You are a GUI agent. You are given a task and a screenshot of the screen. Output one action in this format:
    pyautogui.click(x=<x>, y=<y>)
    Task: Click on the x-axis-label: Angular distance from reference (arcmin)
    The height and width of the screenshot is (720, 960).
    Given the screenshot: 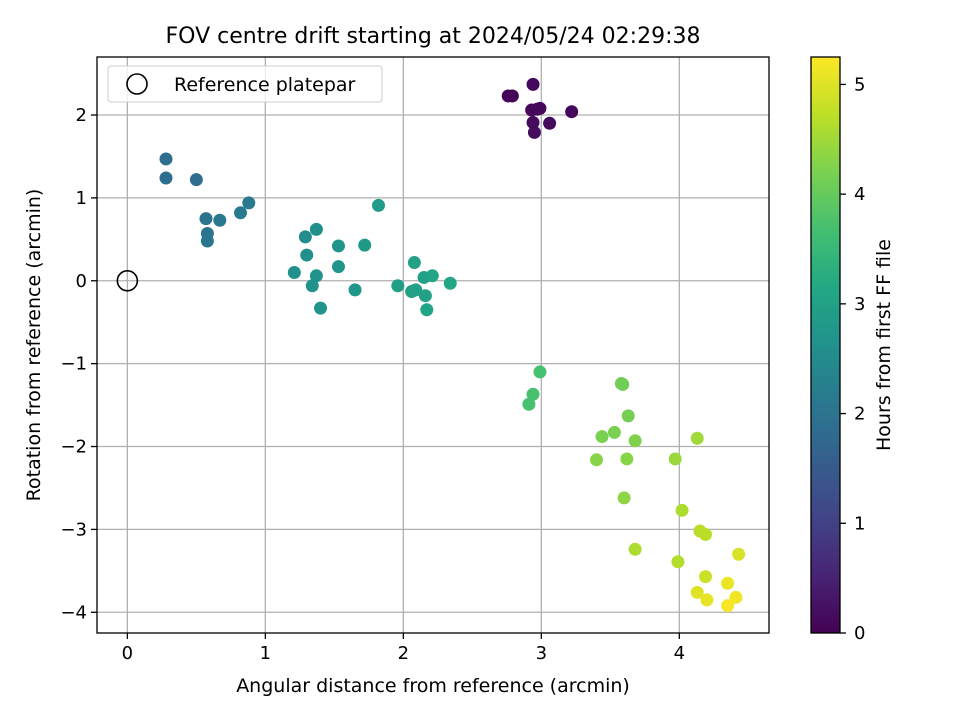 What is the action you would take?
    pyautogui.click(x=433, y=686)
    